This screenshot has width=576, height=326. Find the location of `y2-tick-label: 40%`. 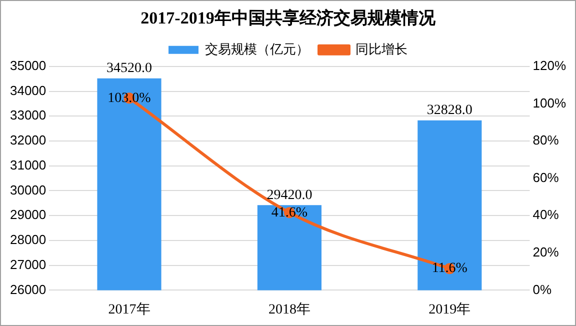

y2-tick-label: 40% is located at coordinates (546, 214).